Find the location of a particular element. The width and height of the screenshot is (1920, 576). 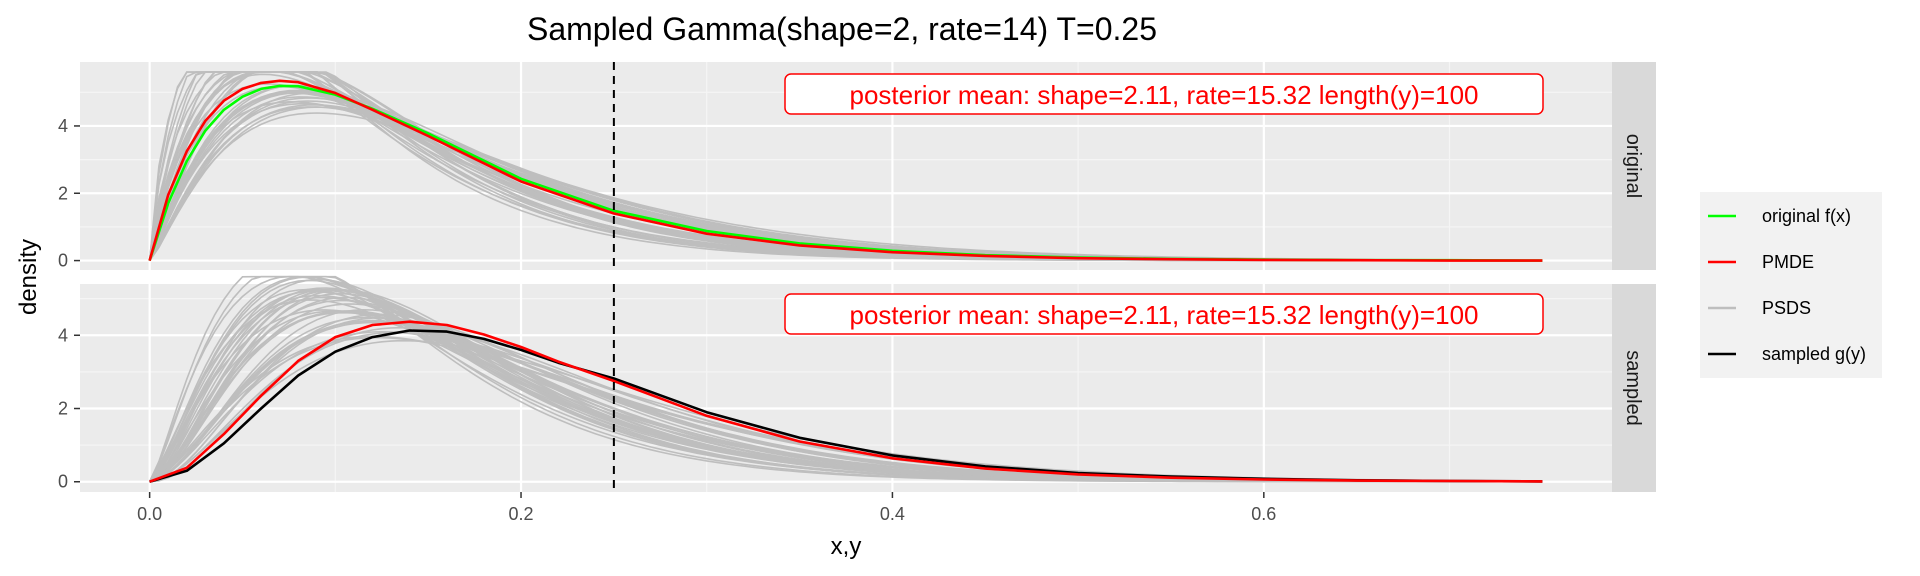

chart-title: Sampled Gamma(shape=2, rate=14) T=0.25 is located at coordinates (842, 29).